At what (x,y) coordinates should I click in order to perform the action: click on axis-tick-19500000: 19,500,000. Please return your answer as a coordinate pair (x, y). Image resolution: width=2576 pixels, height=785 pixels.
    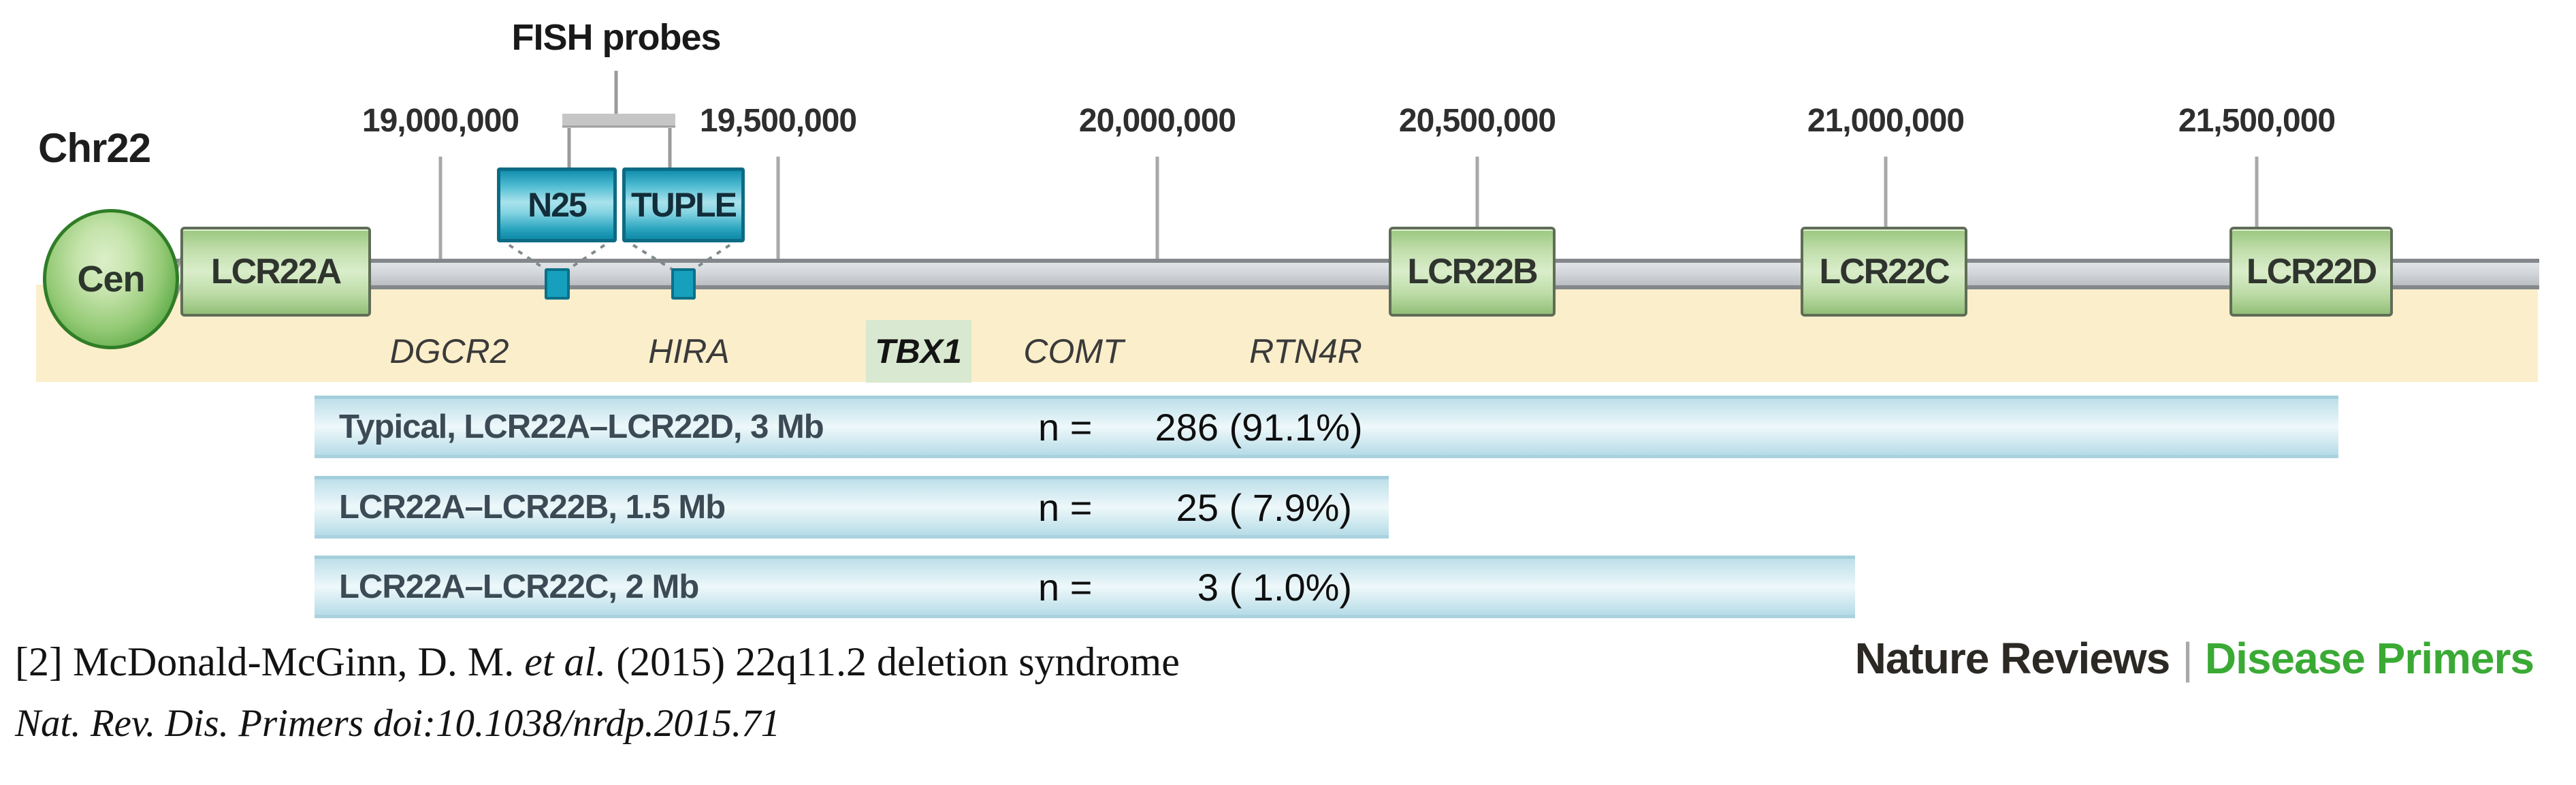
    Looking at the image, I should click on (778, 121).